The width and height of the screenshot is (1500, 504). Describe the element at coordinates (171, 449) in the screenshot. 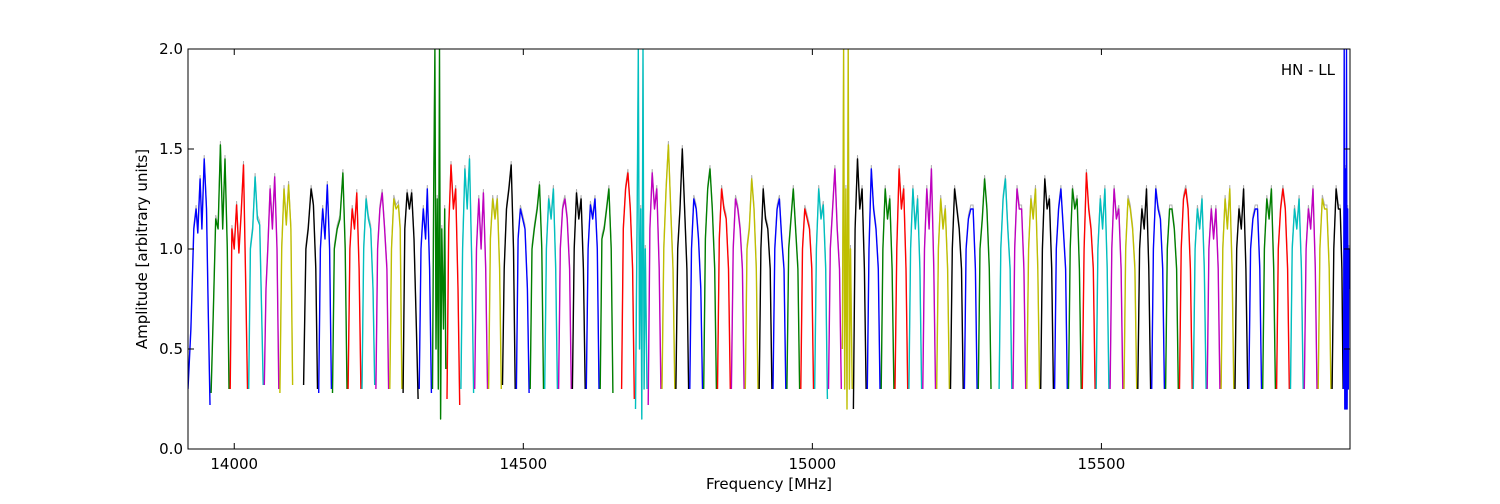

I see `y-tick-label: 0.0` at that location.